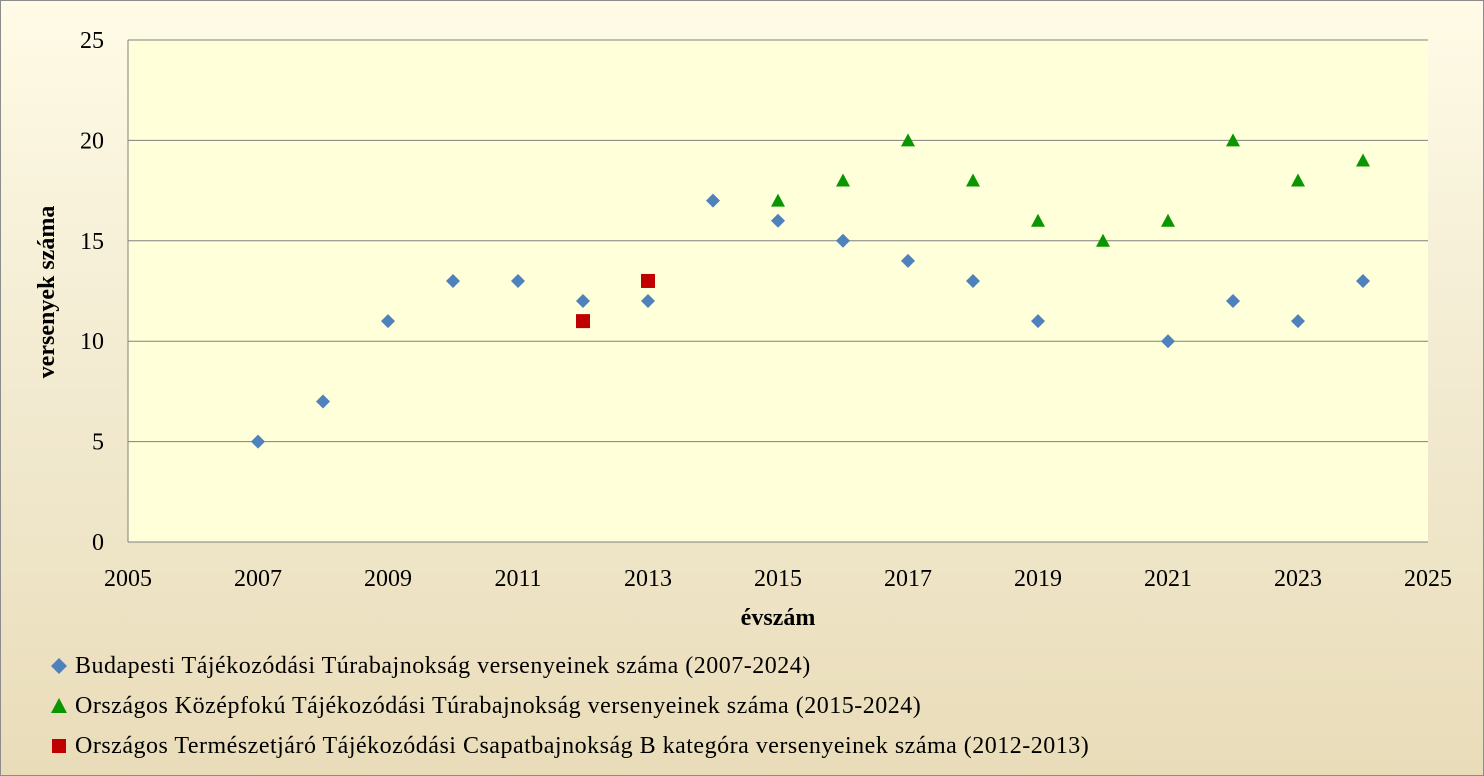  What do you see at coordinates (128, 579) in the screenshot?
I see `x-tick-label: 2005` at bounding box center [128, 579].